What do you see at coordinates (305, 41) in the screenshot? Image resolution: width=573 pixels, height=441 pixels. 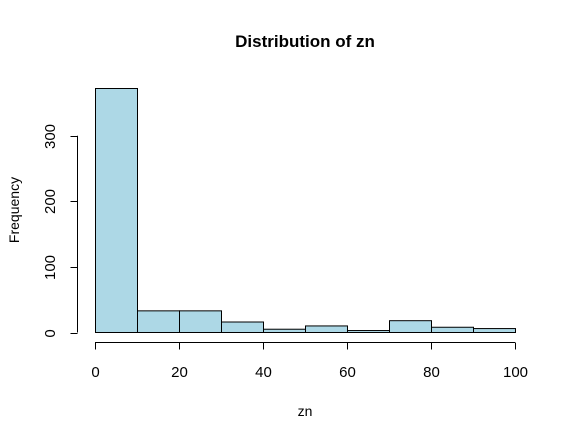 I see `chart-title: Distribution of zn` at bounding box center [305, 41].